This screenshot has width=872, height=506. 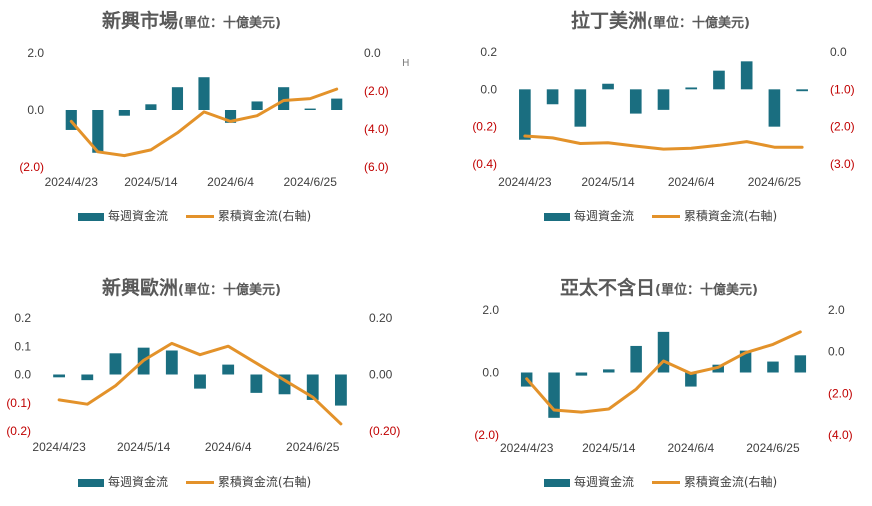 What do you see at coordinates (484, 164) in the screenshot?
I see `left-axis-tick-label: (0.4)` at bounding box center [484, 164].